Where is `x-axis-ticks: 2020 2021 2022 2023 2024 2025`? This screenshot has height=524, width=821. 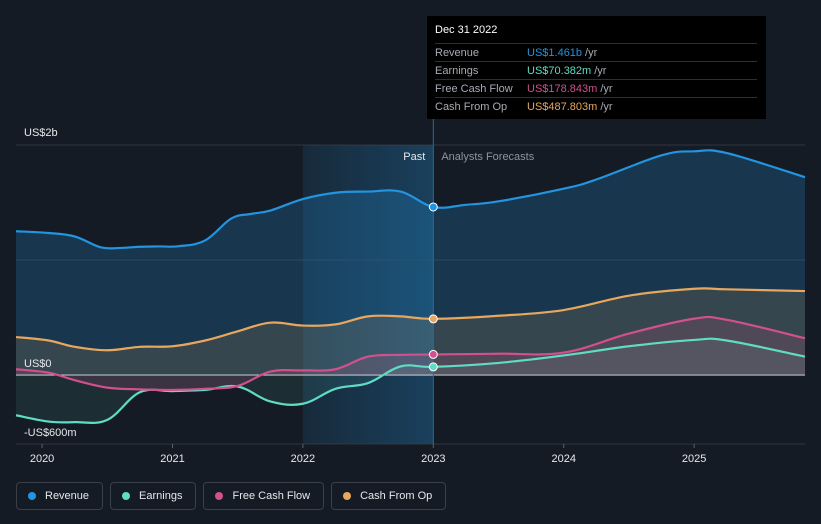
x-axis-ticks: 2020 2021 2022 2023 2024 2025 is located at coordinates (368, 454).